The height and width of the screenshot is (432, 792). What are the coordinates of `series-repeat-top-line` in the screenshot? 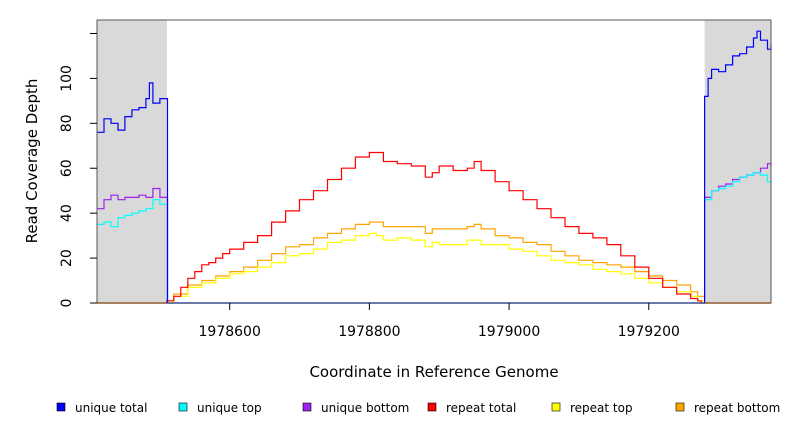 It's located at (434, 268).